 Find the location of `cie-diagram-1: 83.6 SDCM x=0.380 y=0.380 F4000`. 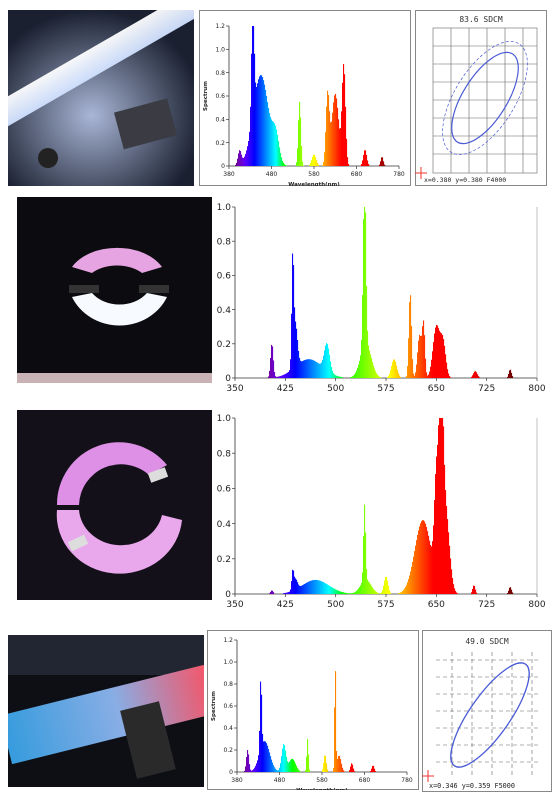

cie-diagram-1: 83.6 SDCM x=0.380 y=0.380 F4000 is located at coordinates (481, 98).